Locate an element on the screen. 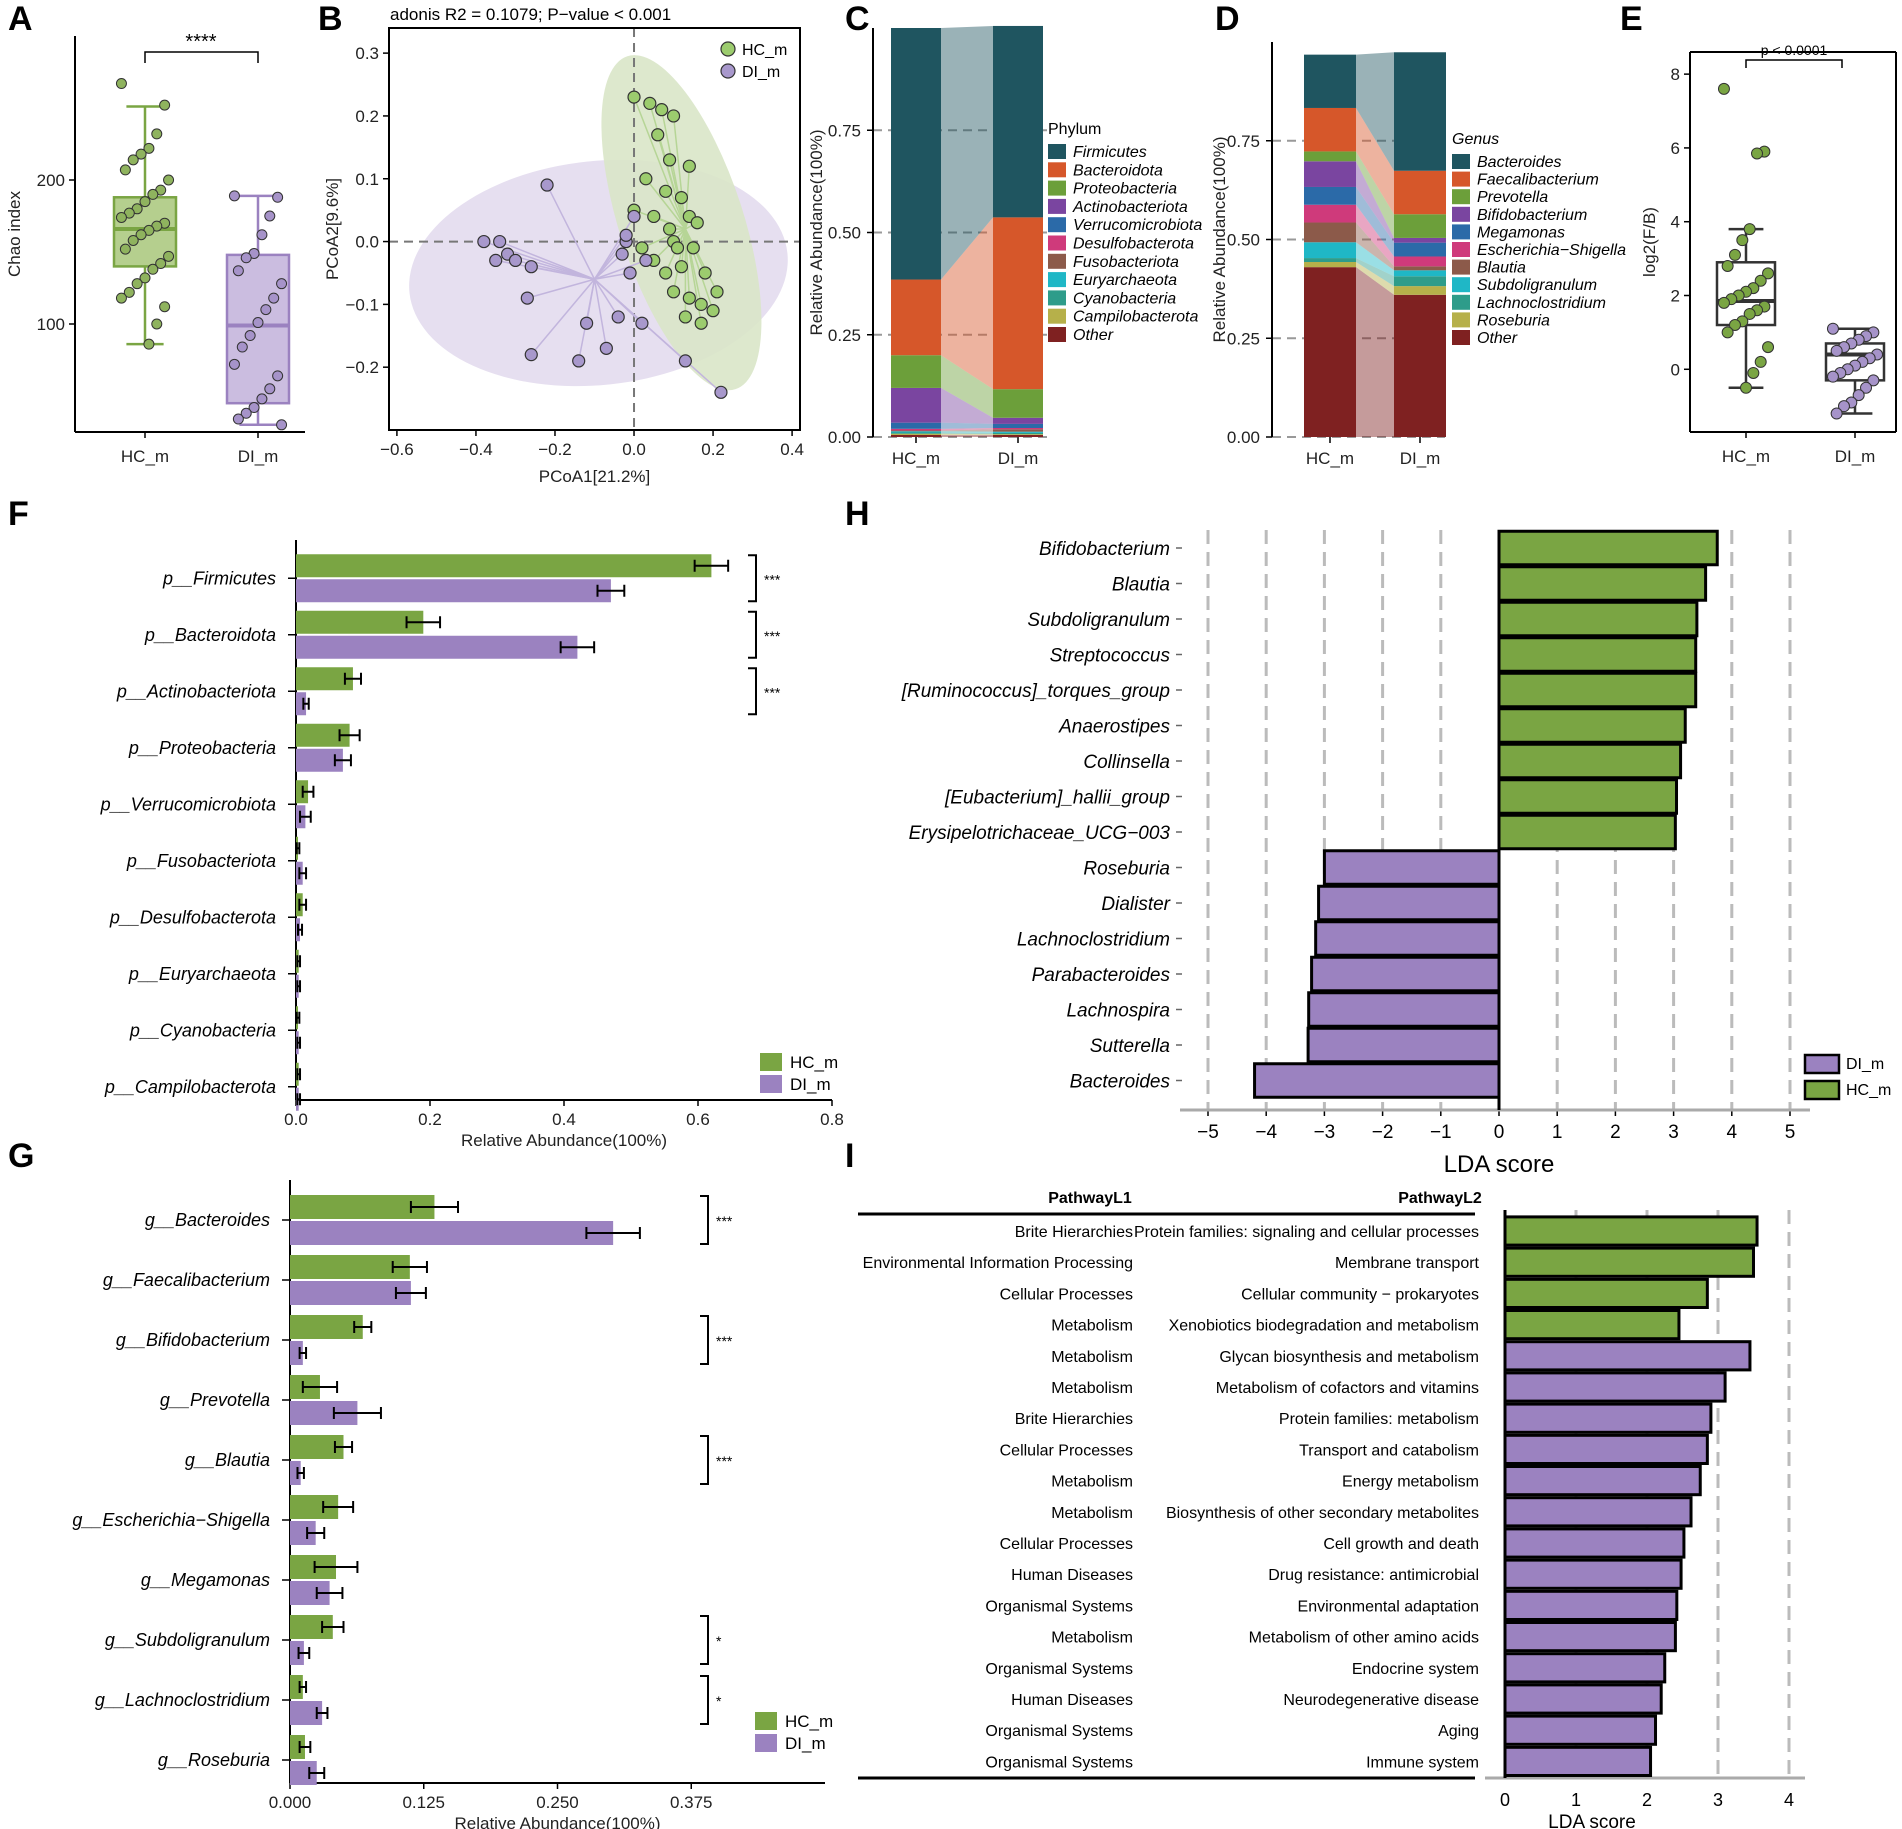 This screenshot has height=1829, width=1902. legend-label-Blautia: Blautia is located at coordinates (1501, 268).